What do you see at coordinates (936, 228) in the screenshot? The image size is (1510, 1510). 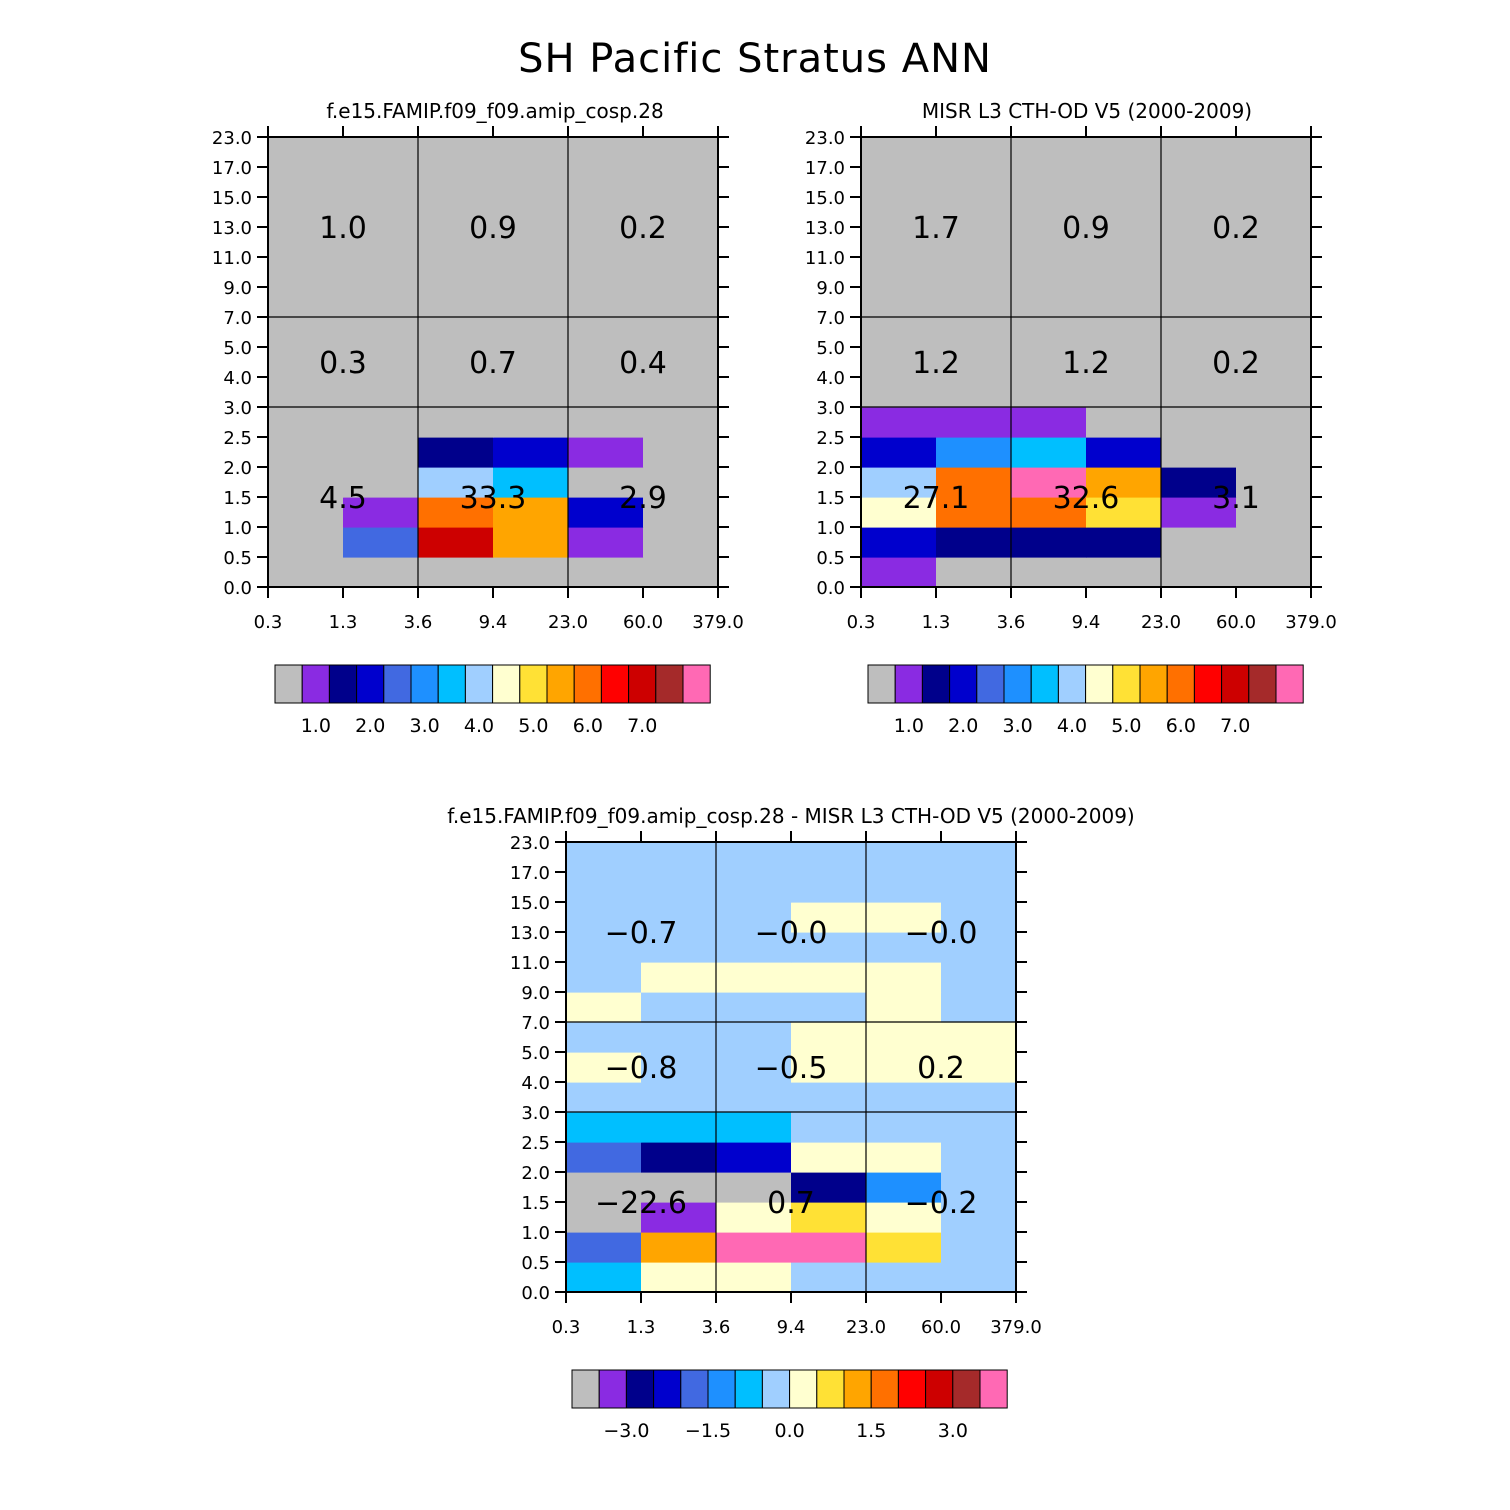 I see `aggregate-label: 1.7` at bounding box center [936, 228].